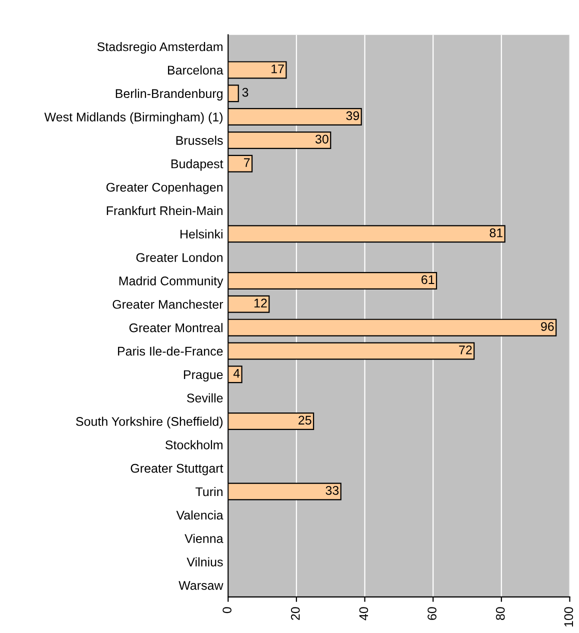 The image size is (579, 633). Describe the element at coordinates (227, 610) in the screenshot. I see `x-tick-label: 0` at that location.